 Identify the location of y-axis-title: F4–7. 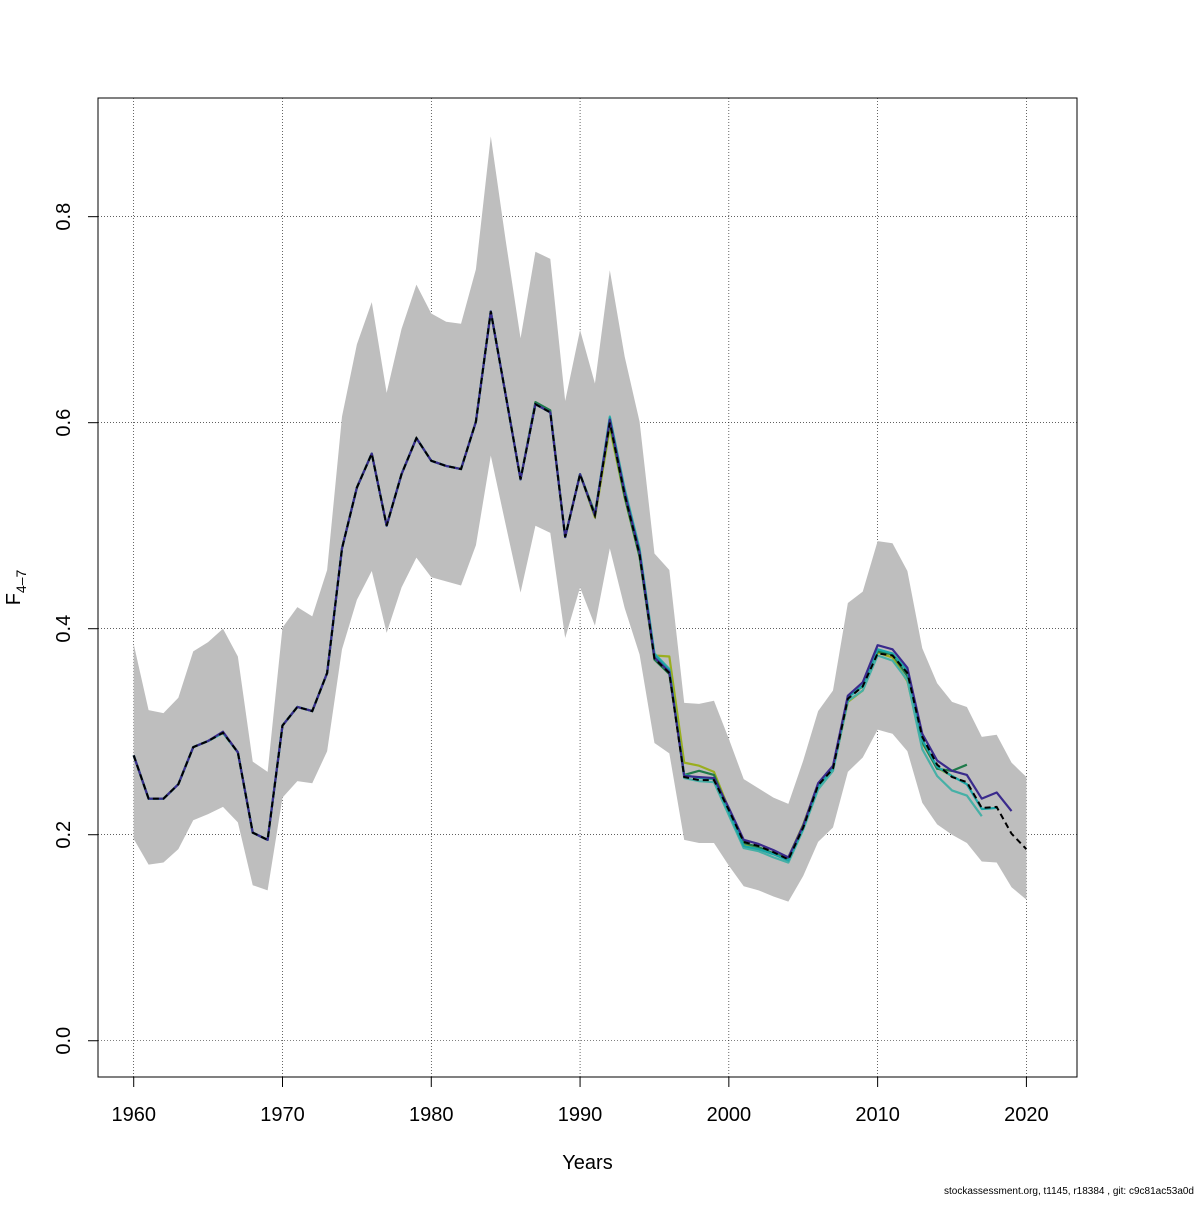
(16, 587).